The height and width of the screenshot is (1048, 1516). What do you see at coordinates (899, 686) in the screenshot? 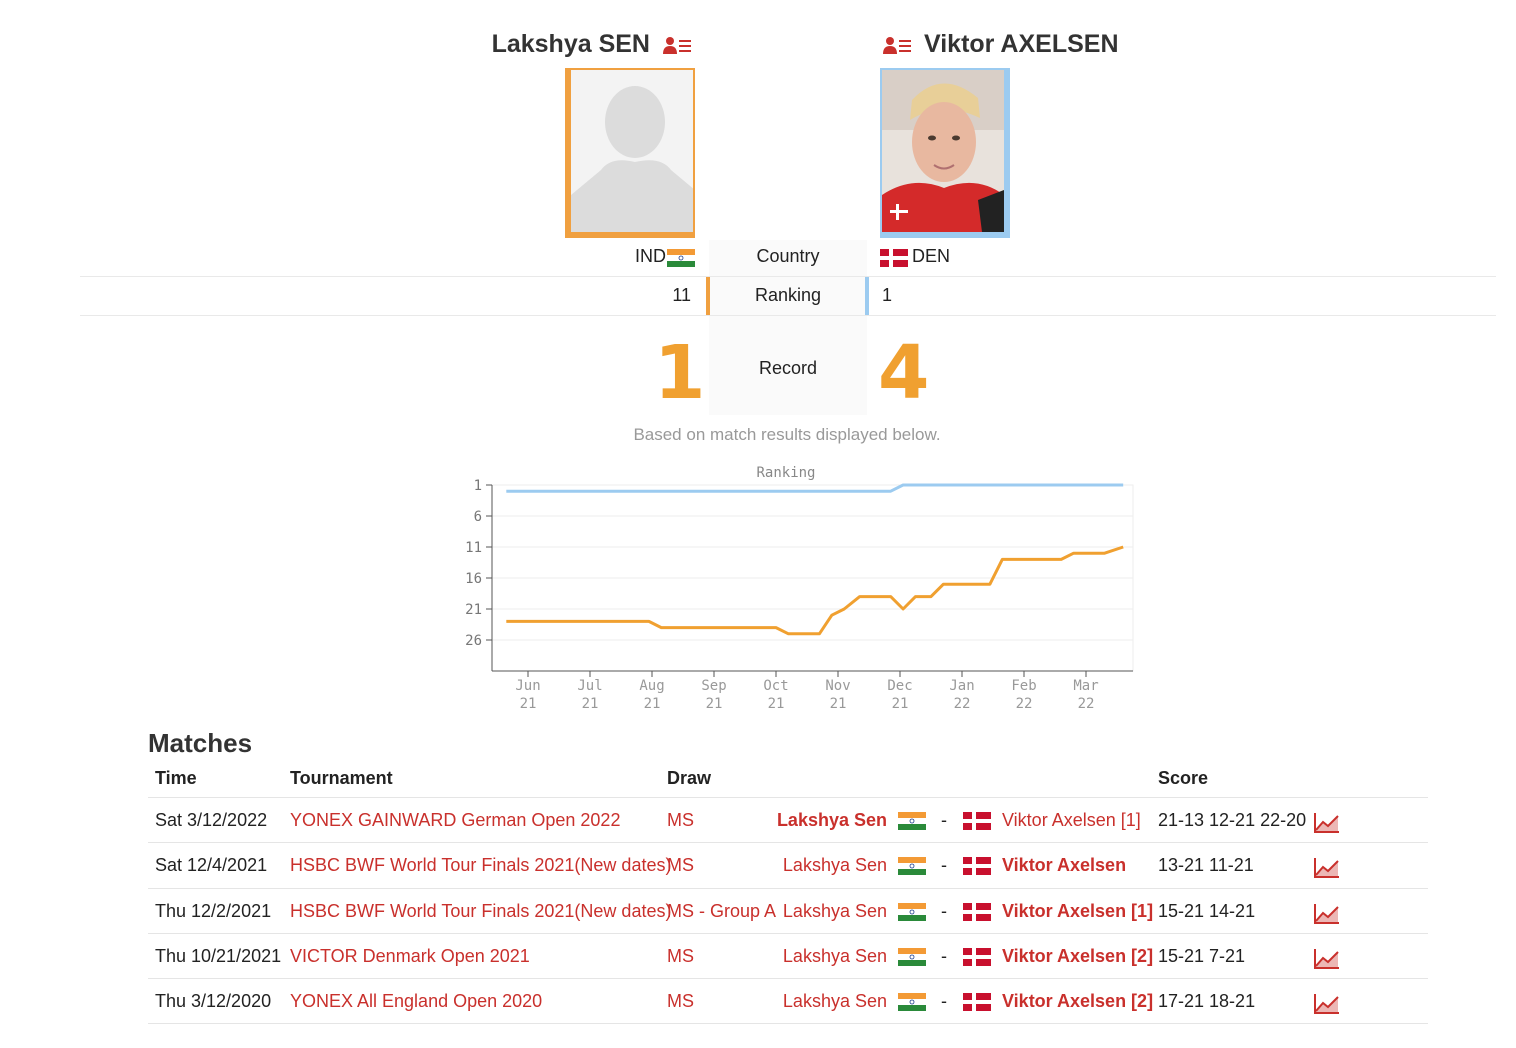
I see `chart-x-tick-label: Dec` at bounding box center [899, 686].